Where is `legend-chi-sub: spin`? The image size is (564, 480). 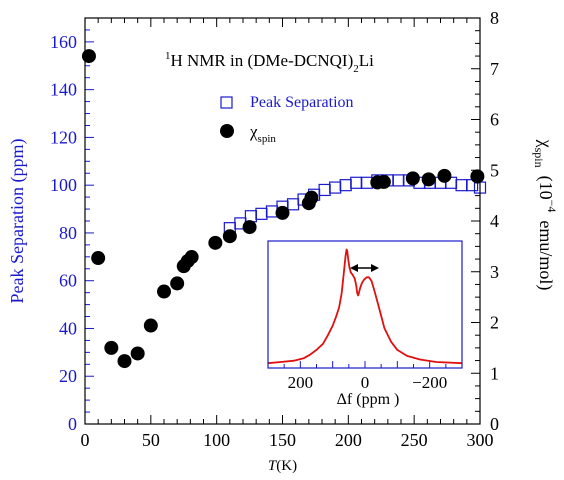 legend-chi-sub: spin is located at coordinates (267, 139).